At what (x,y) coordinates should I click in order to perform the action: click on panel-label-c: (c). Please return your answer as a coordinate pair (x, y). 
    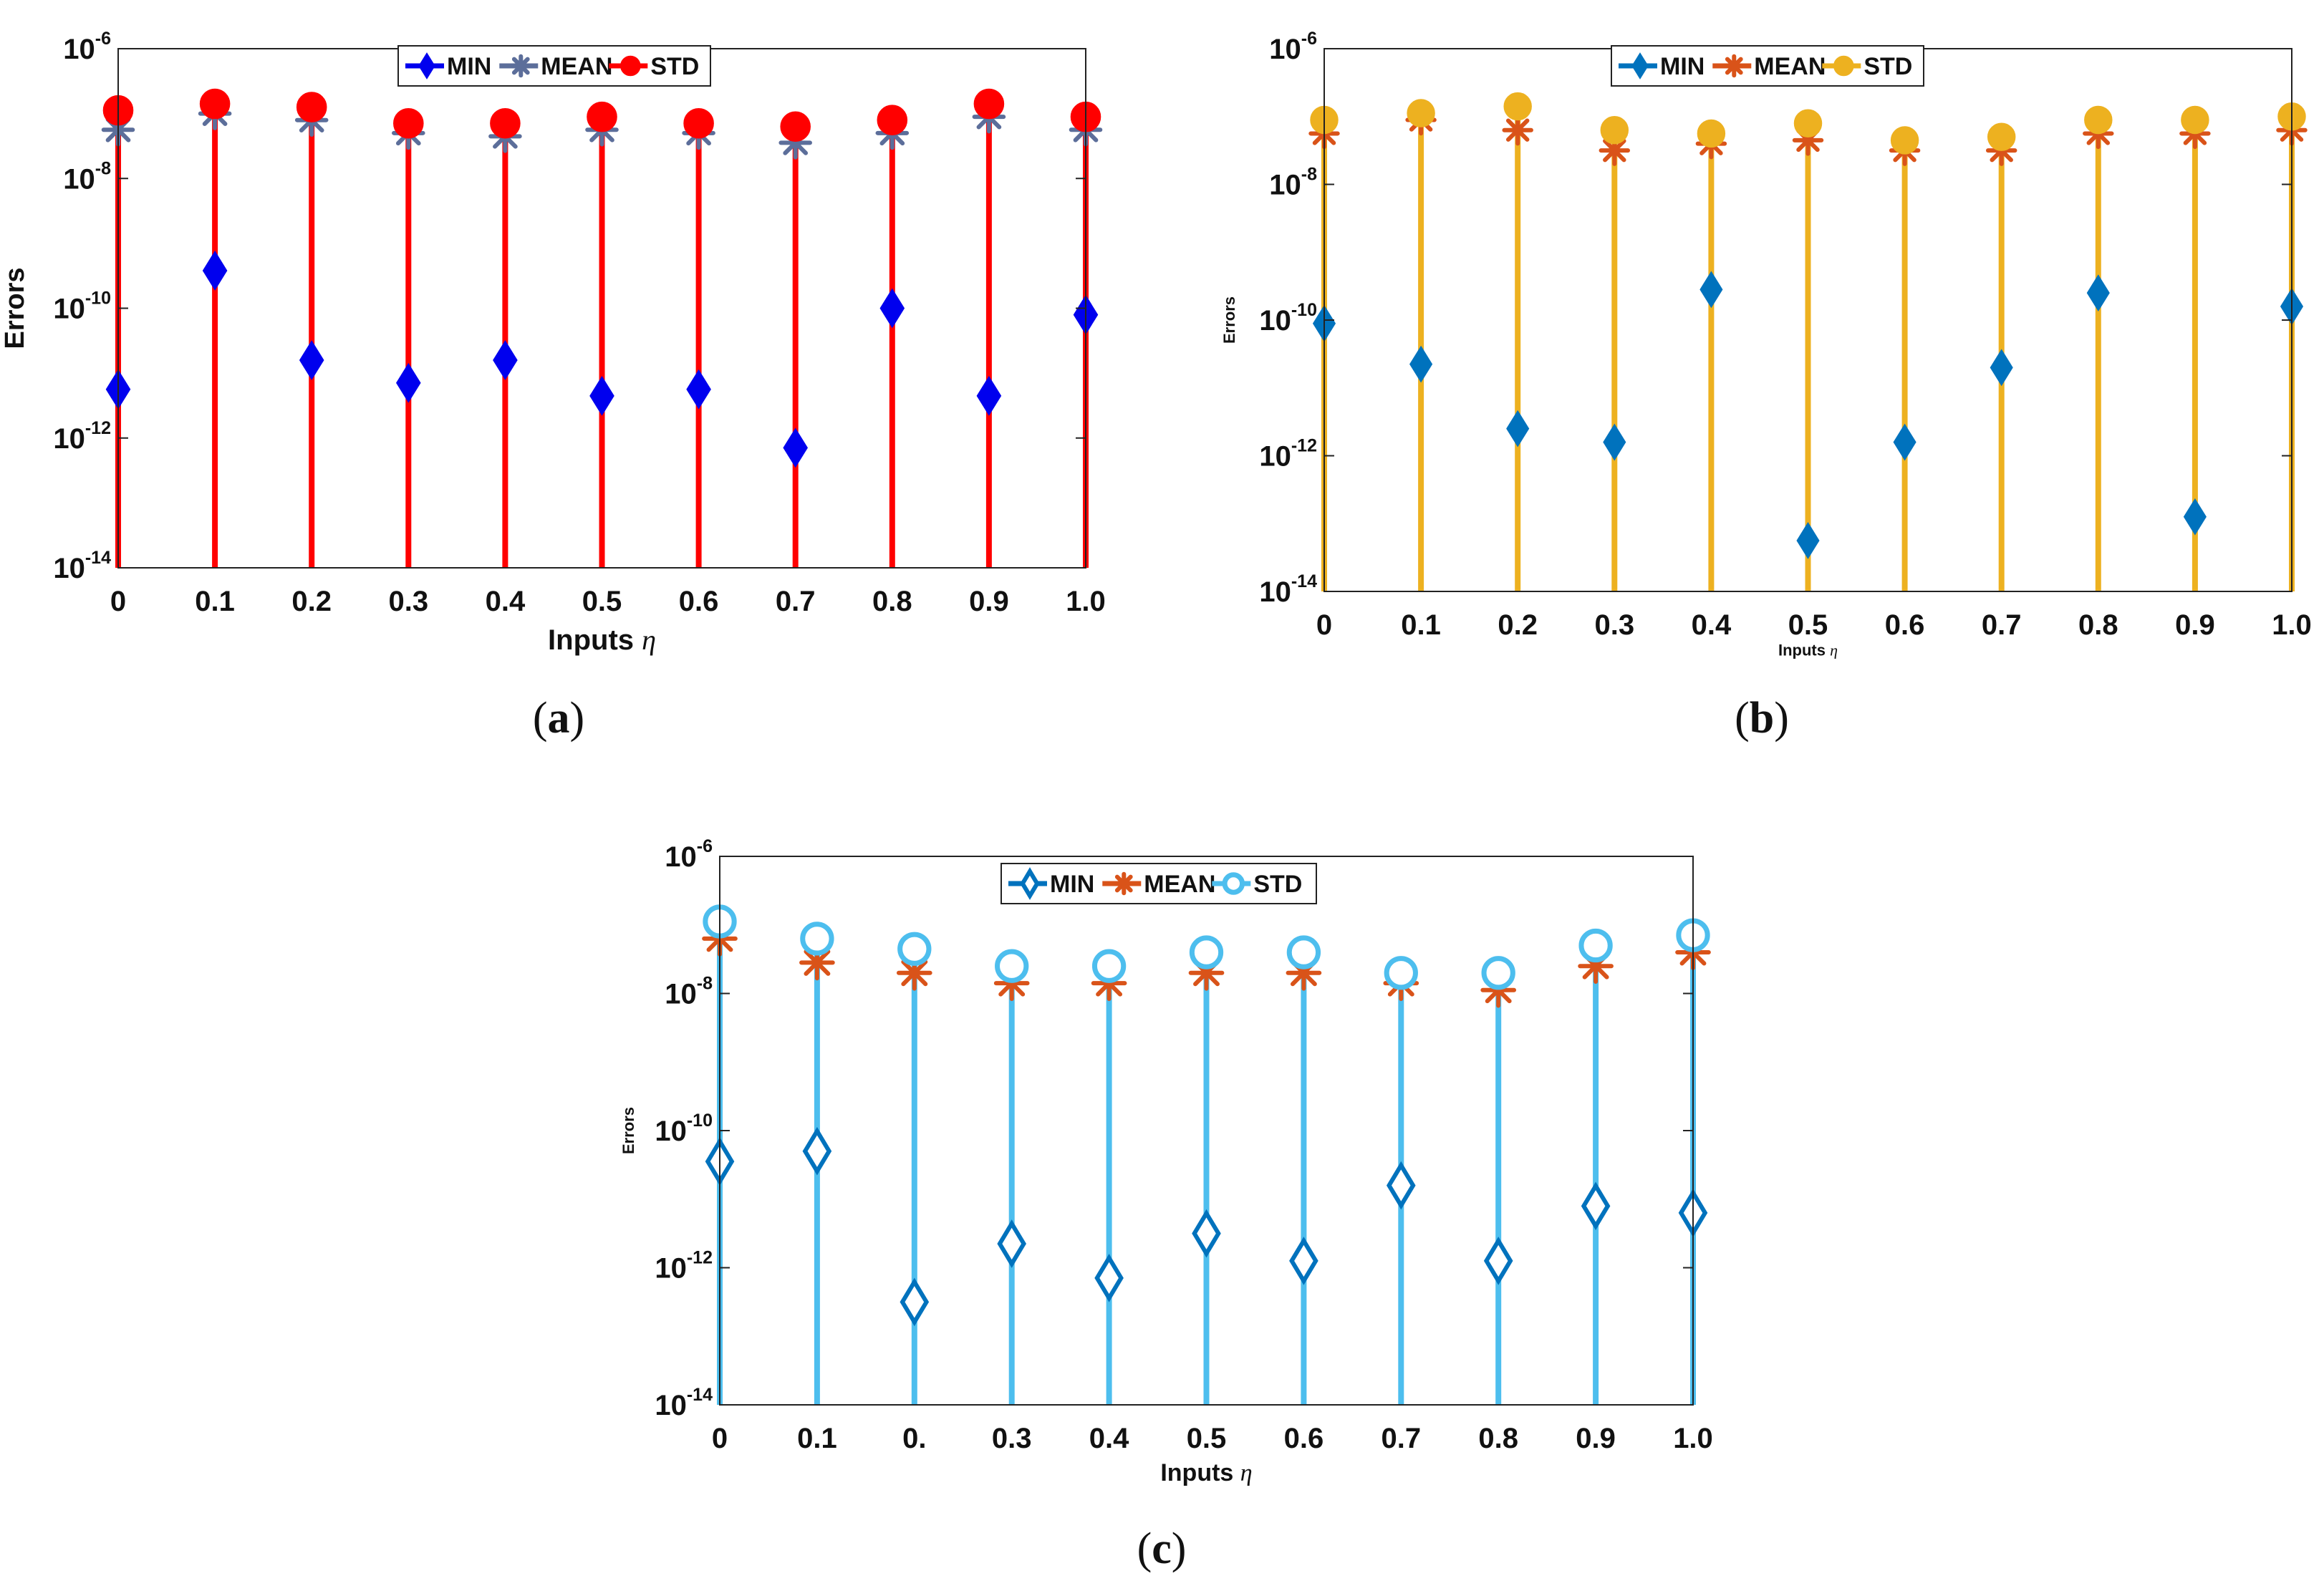
    Looking at the image, I should click on (1162, 1548).